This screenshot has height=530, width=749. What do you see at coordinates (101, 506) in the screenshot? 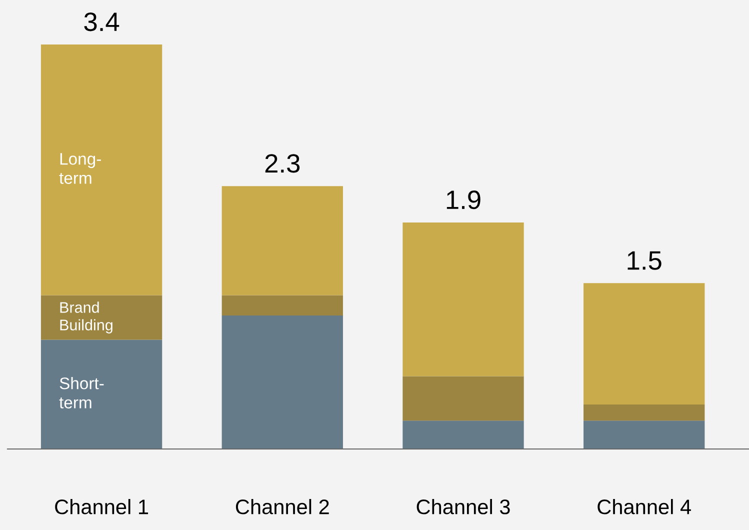
I see `x-tick-label: Channel 1` at bounding box center [101, 506].